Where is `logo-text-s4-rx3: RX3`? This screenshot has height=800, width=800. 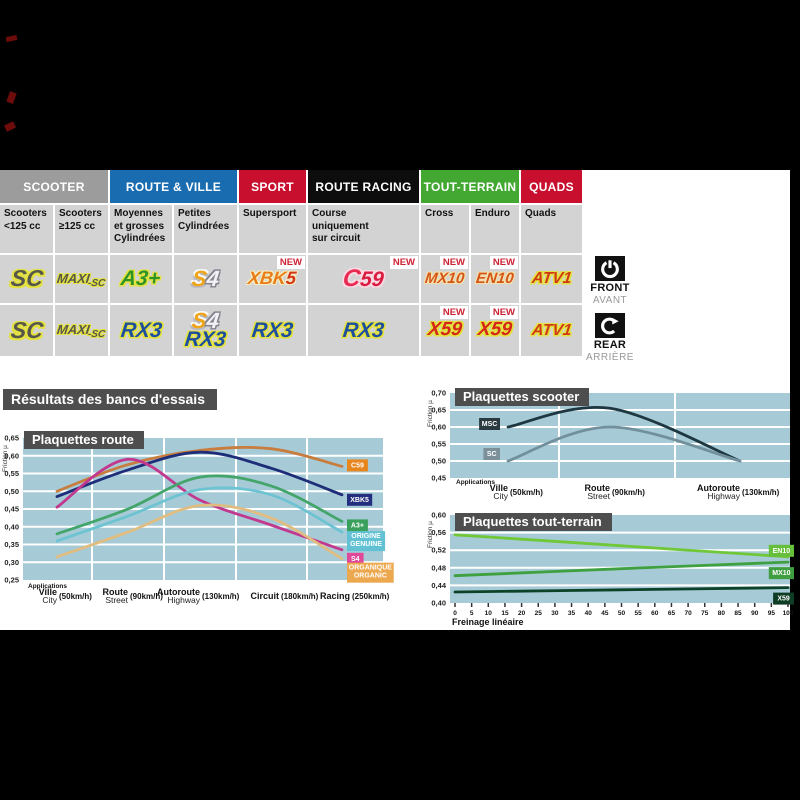 logo-text-s4-rx3: RX3 is located at coordinates (205, 339).